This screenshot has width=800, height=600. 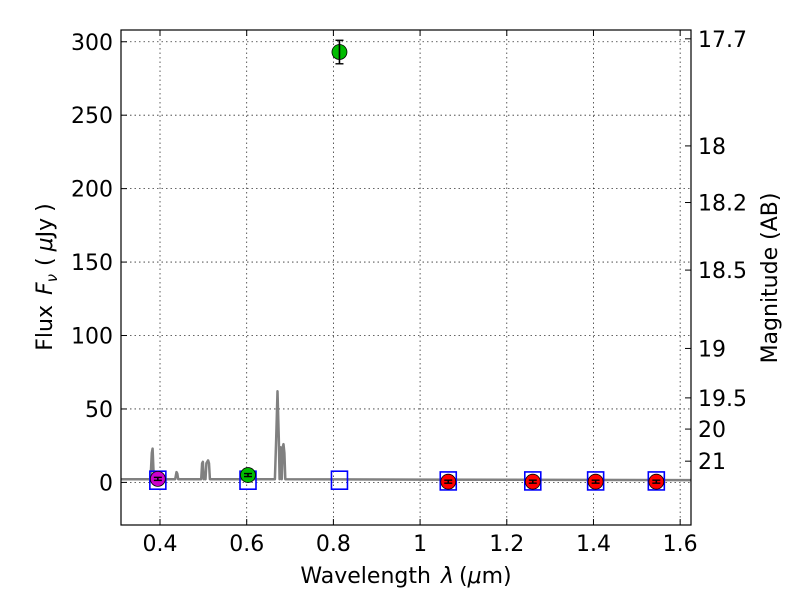 I want to click on y-tick-label: 200, so click(x=92, y=190).